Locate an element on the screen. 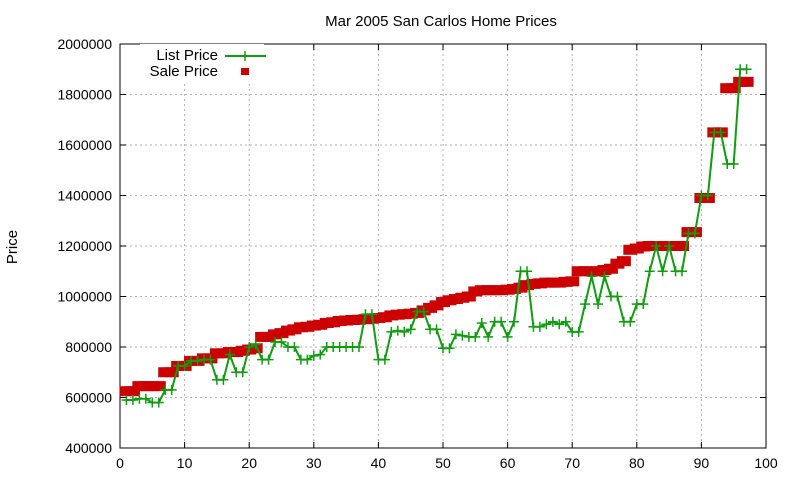  x-tick-label: 60 is located at coordinates (508, 463).